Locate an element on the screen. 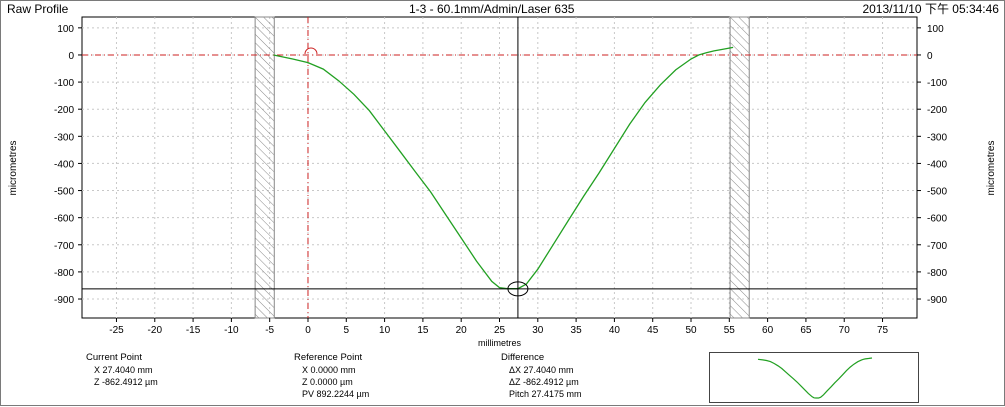  x-tick-label: 70 is located at coordinates (845, 330).